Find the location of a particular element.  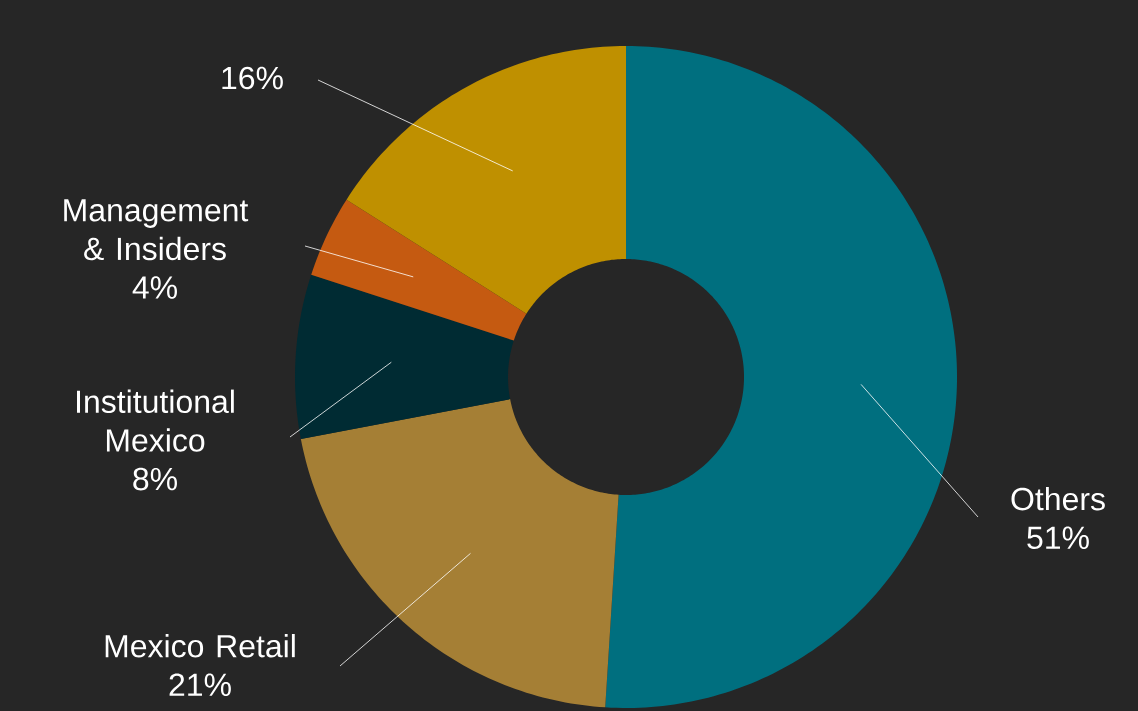

slice-label: Others is located at coordinates (1058, 498).